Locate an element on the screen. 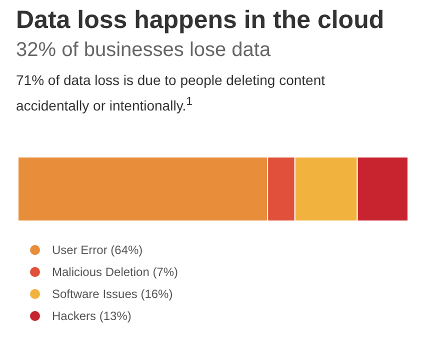  legend-label: Hackers (13%) is located at coordinates (92, 315).